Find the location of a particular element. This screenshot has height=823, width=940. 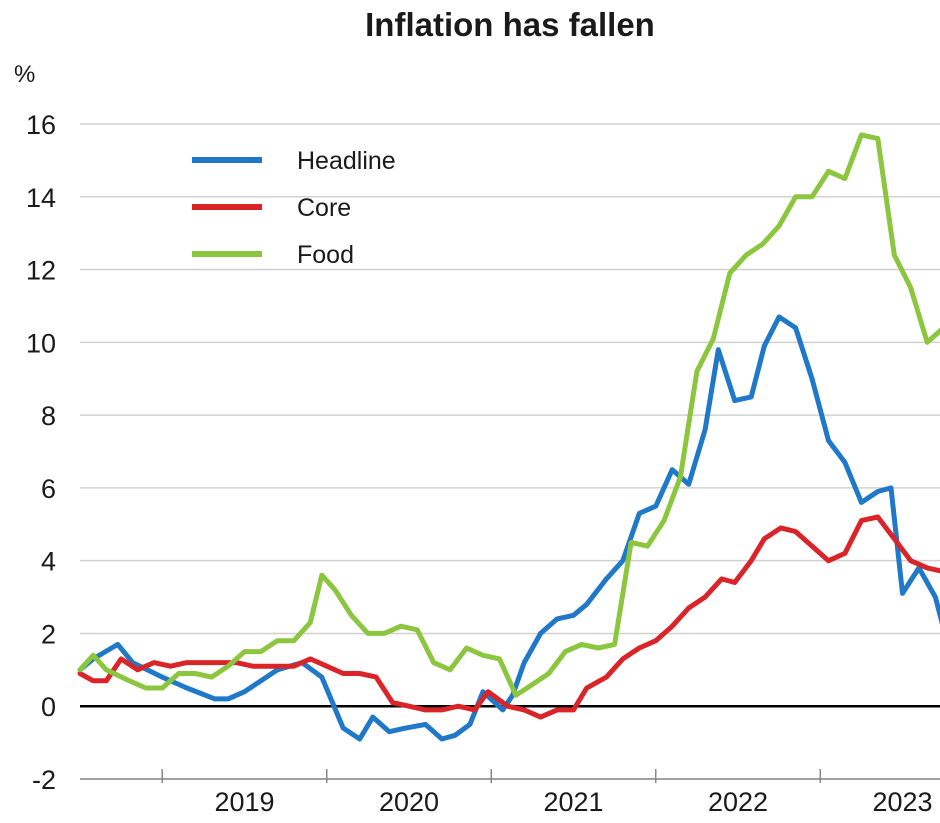

y-tick-label: 14 is located at coordinates (41, 198).